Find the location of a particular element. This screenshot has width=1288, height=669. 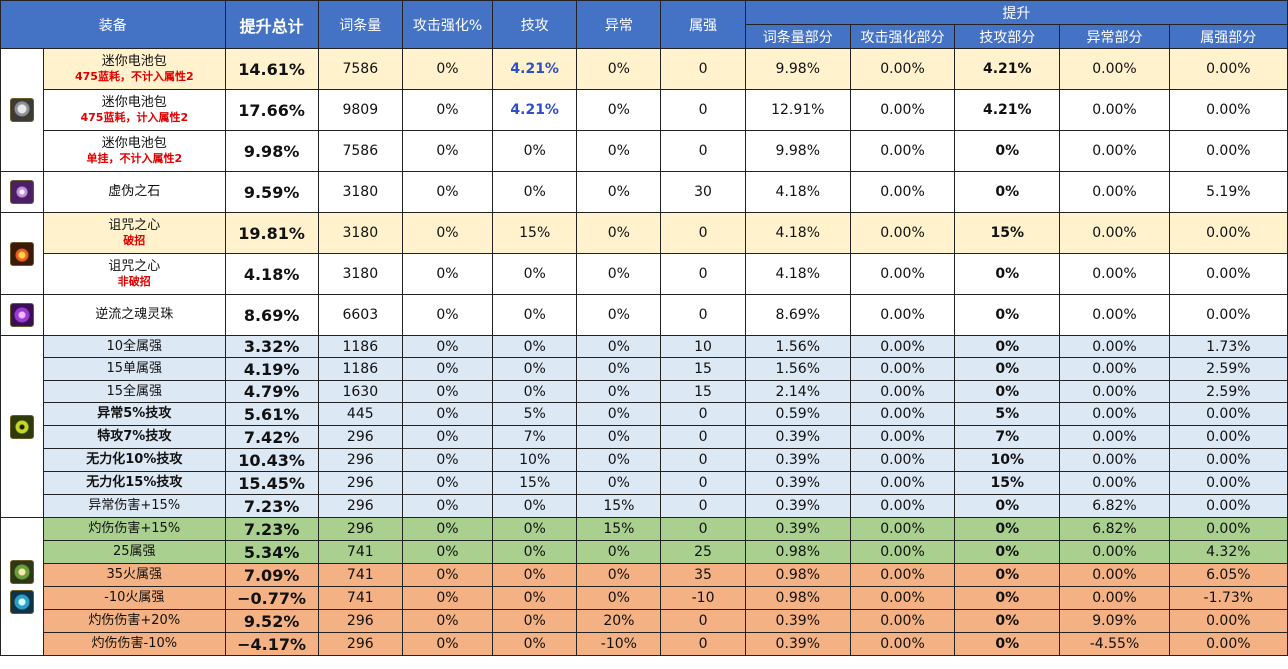

equipment-name-cell: 逆流之魂灵珠 is located at coordinates (134, 315).